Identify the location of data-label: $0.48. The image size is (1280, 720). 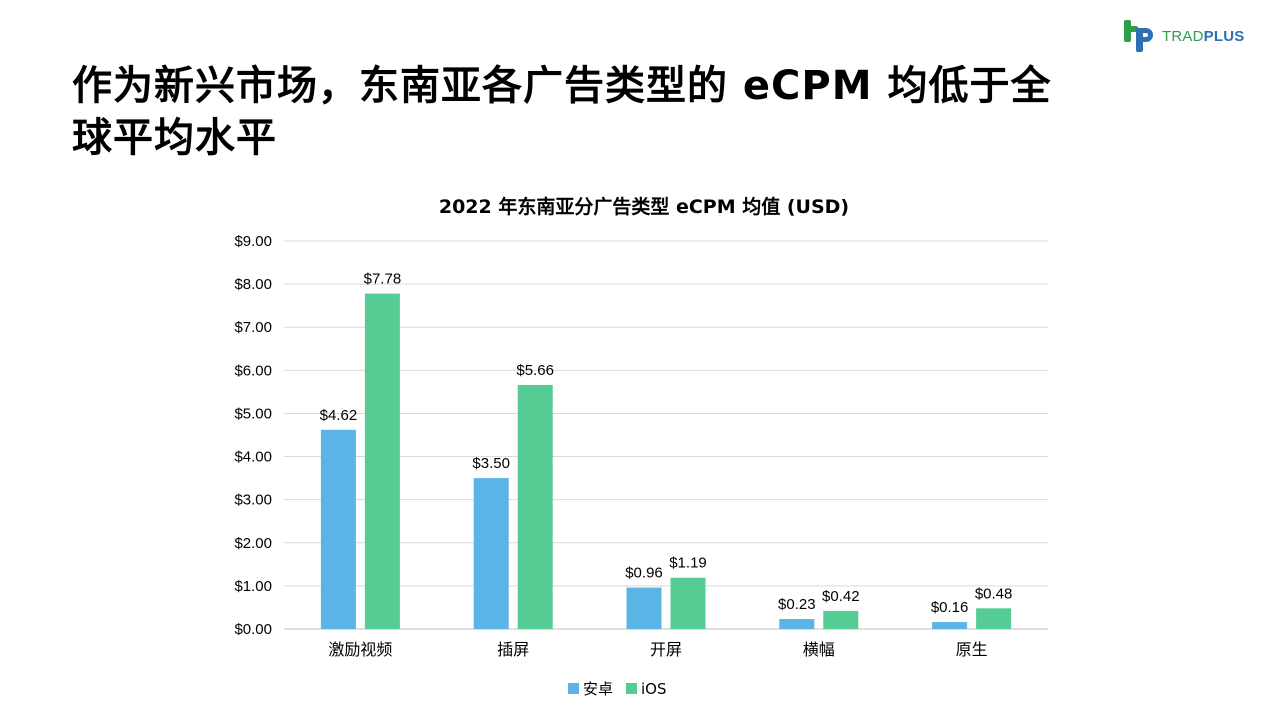
(994, 593).